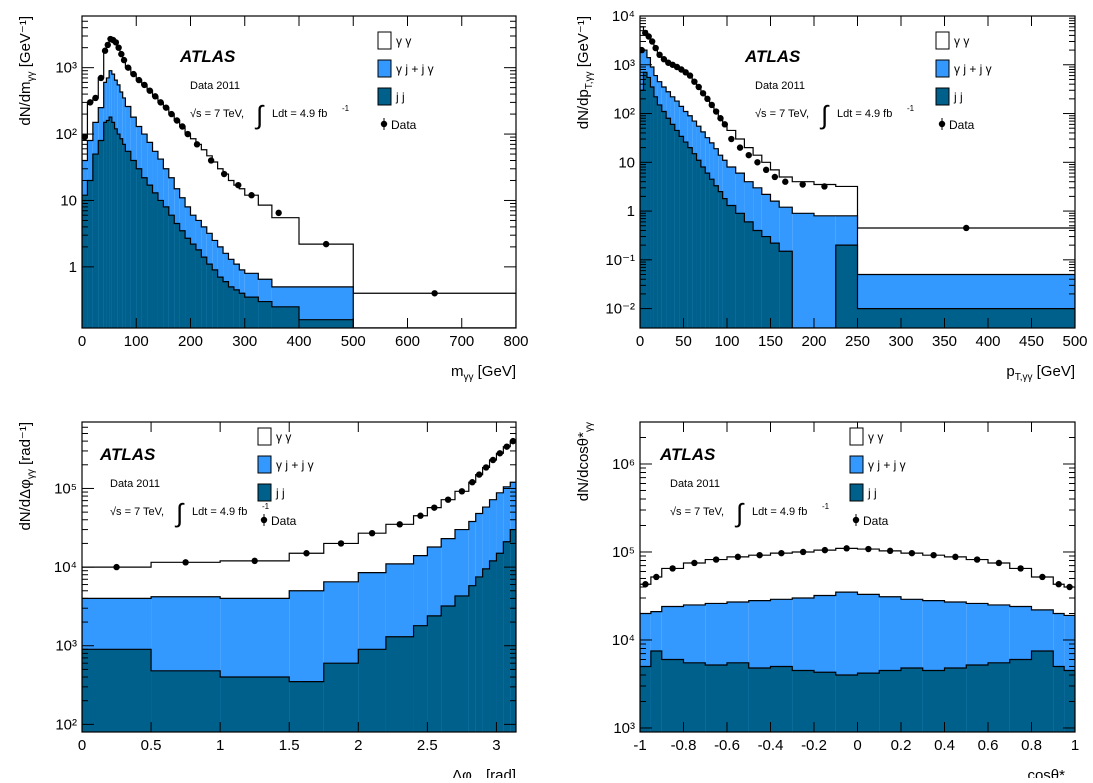 The image size is (1093, 783). What do you see at coordinates (483, 373) in the screenshot?
I see `x-axis-label: mγγ [GeV]` at bounding box center [483, 373].